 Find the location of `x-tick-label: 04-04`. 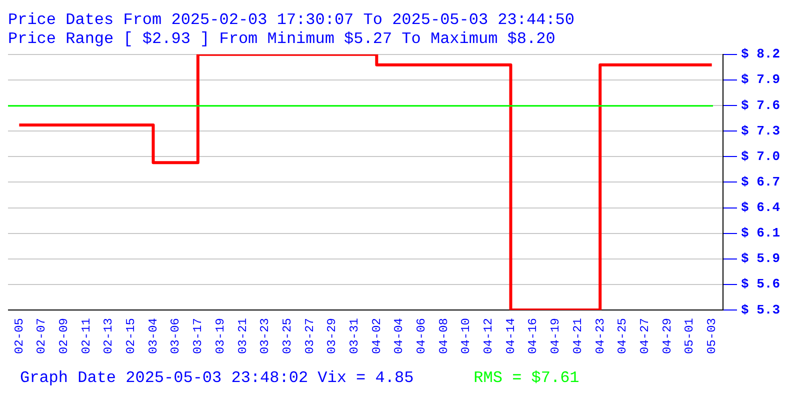

x-tick-label: 04-04 is located at coordinates (399, 336).